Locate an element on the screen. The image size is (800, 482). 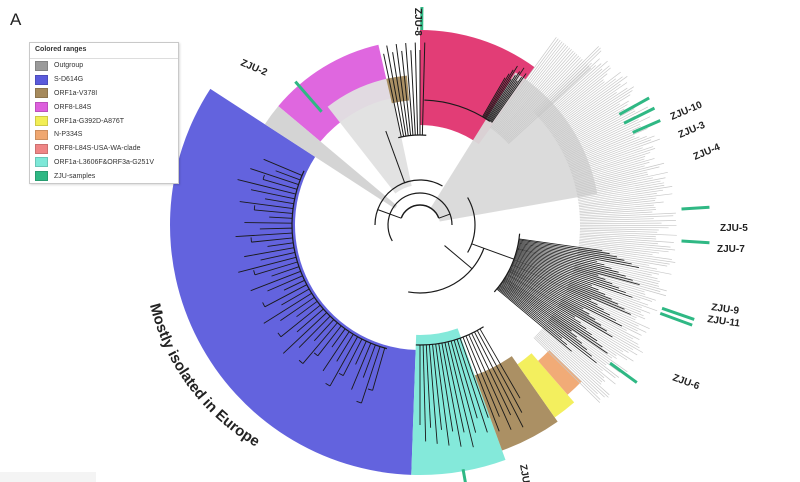
legend-label: S-D614G is located at coordinates (69, 80).